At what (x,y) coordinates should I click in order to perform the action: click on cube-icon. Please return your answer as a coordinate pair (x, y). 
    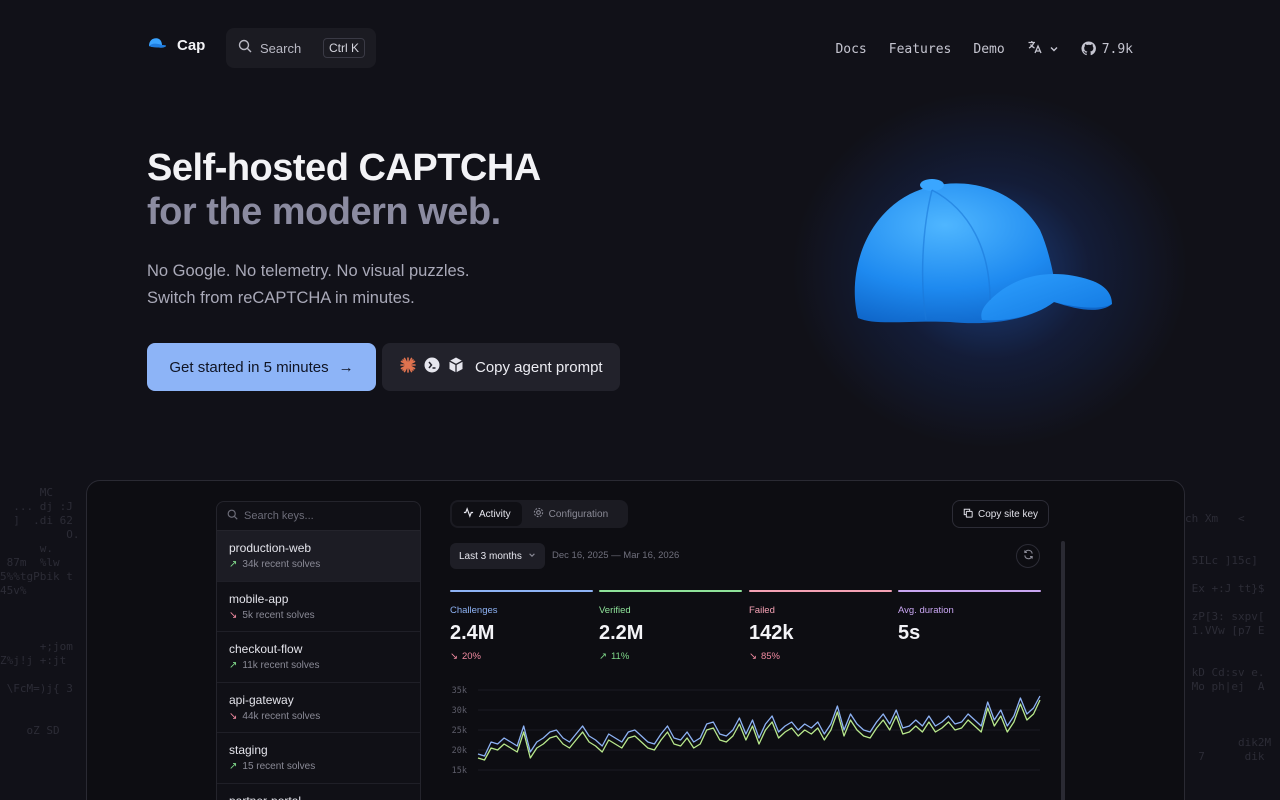
    Looking at the image, I should click on (456, 367).